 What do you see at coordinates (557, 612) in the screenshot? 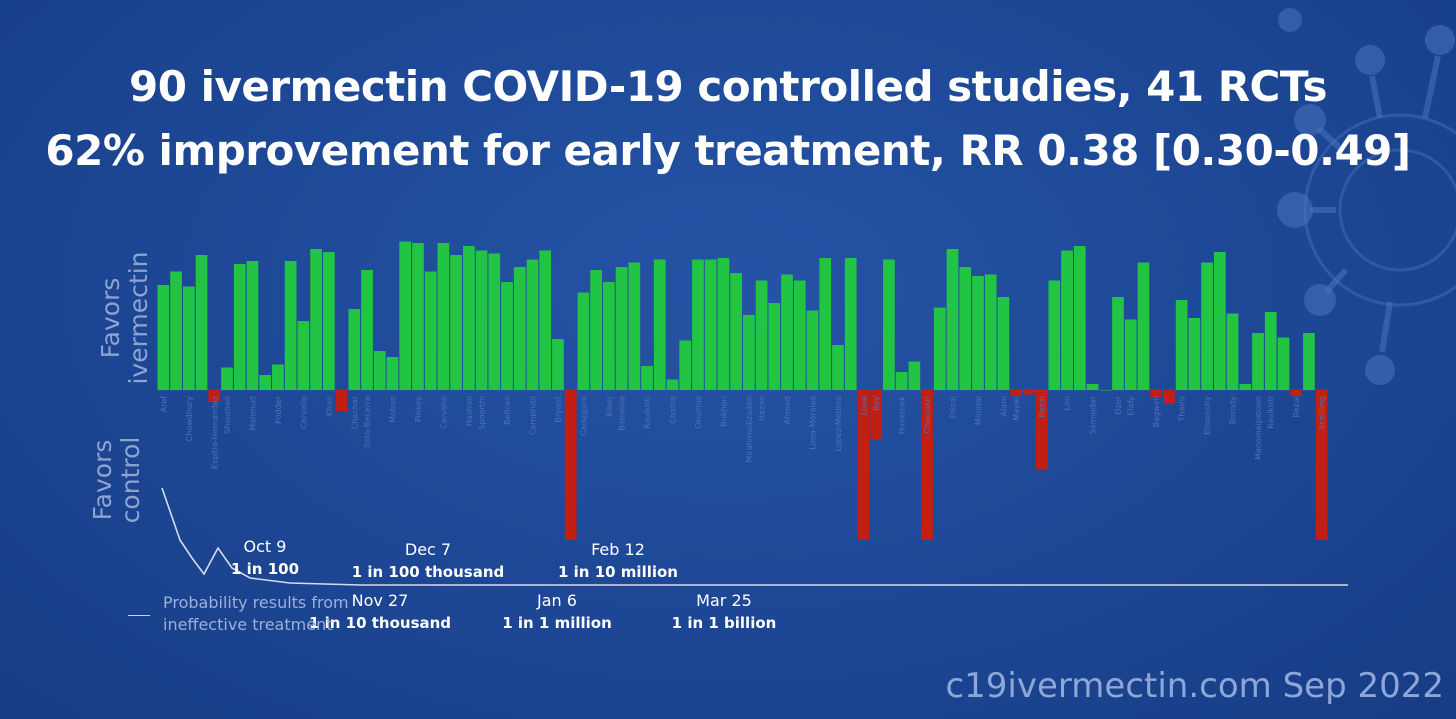
I see `milestone-label: Jan 6 1 in 1 million` at bounding box center [557, 612].